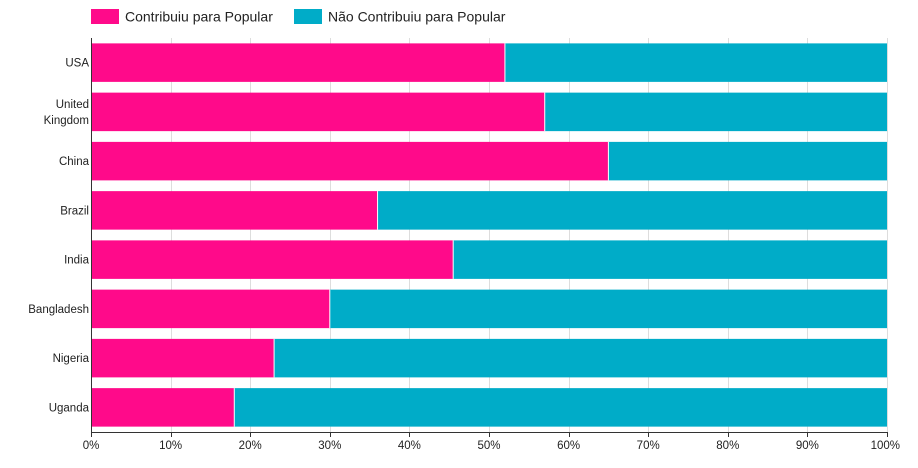 The image size is (918, 468). I want to click on bar-nao-contribuiu-united-kingdom, so click(715, 112).